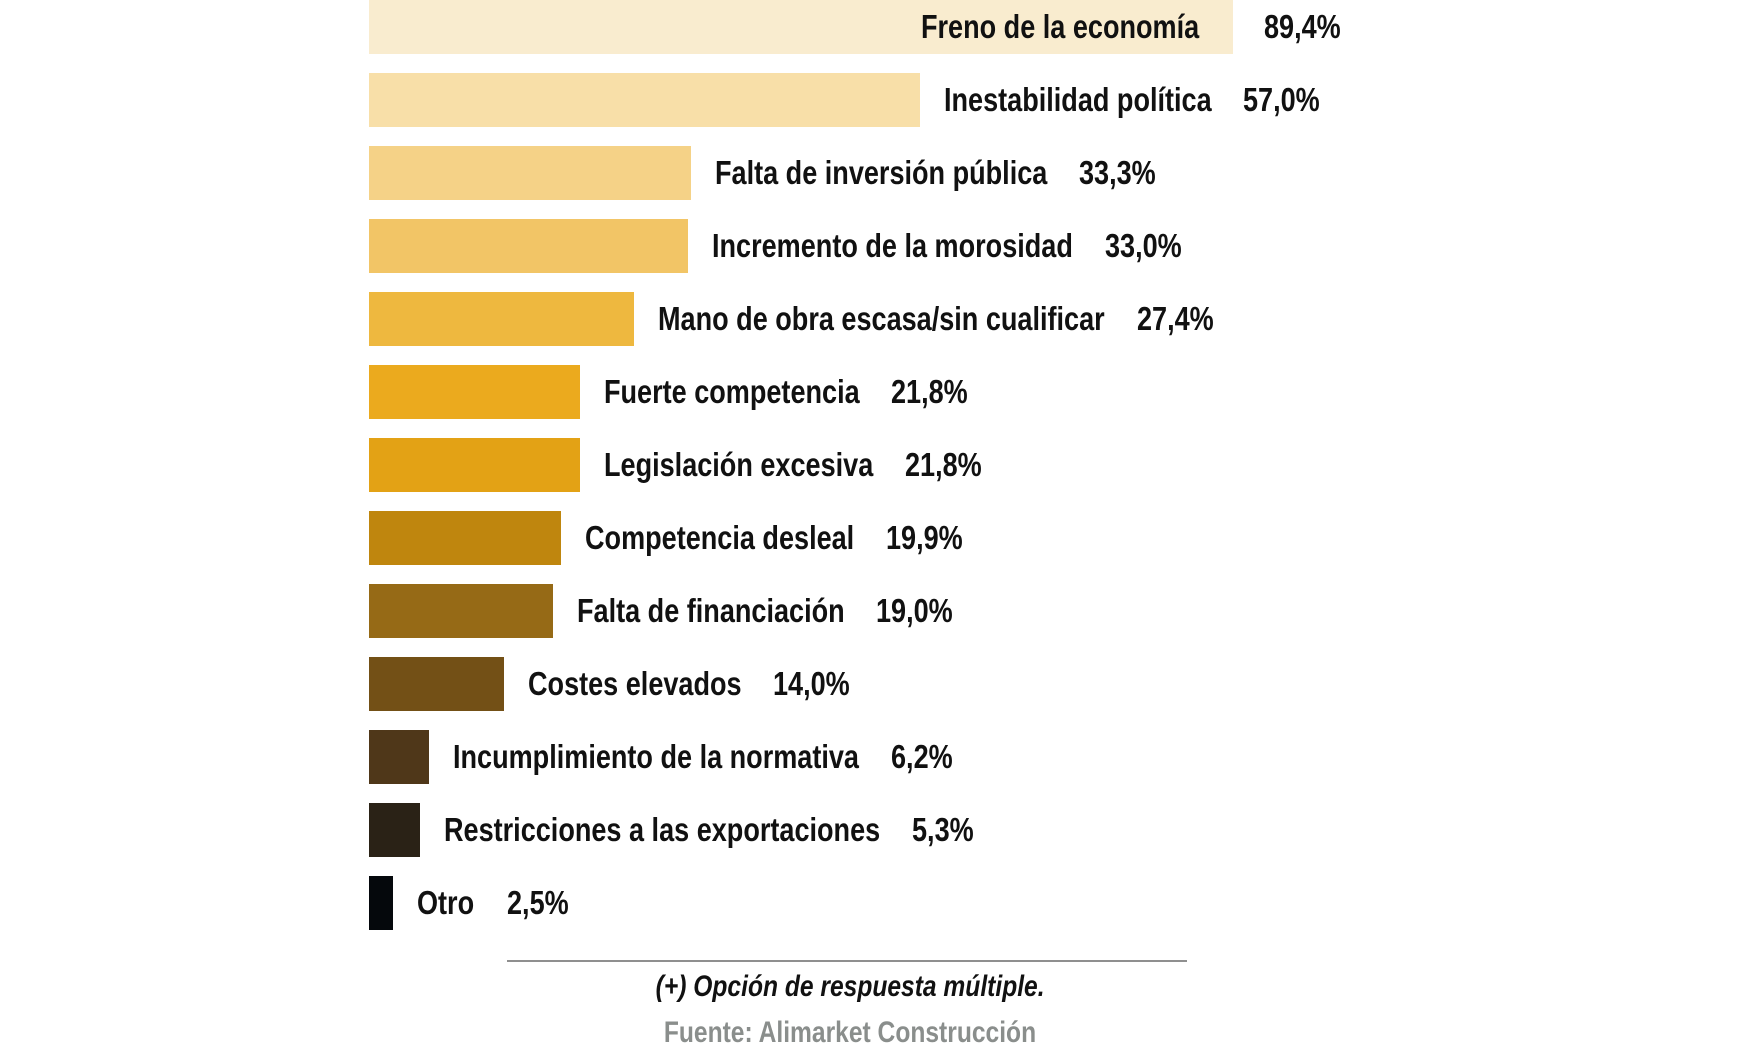 This screenshot has width=1760, height=1056. I want to click on category-label: Restricciones a las exportaciones, so click(662, 829).